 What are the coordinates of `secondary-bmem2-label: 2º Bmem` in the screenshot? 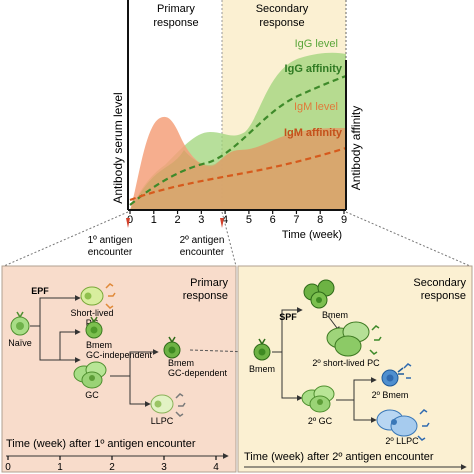 It's located at (390, 395).